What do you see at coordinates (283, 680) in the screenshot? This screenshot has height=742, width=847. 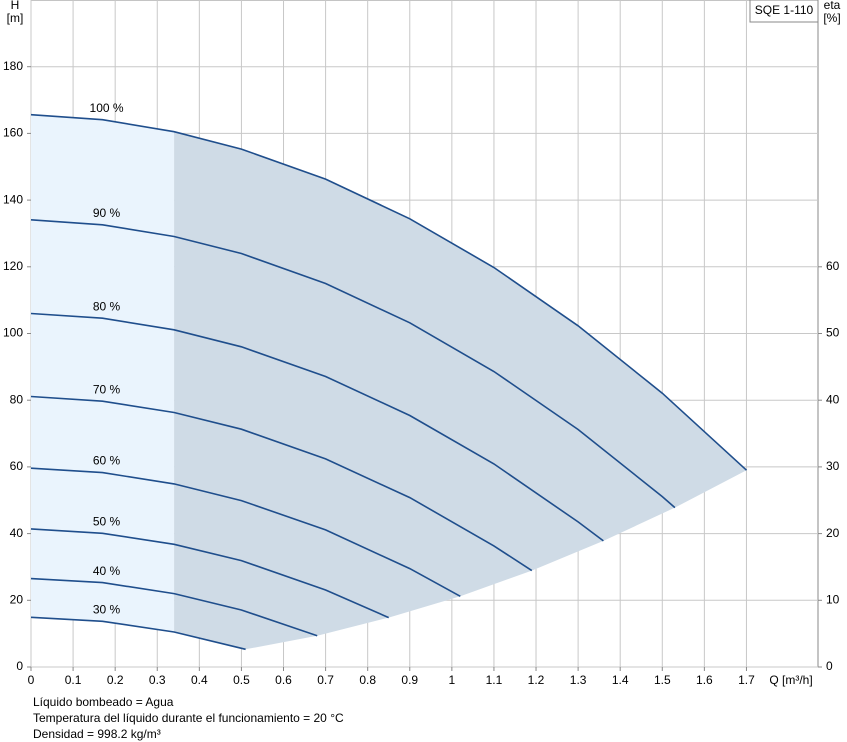 I see `x-tick-label: 0.6` at bounding box center [283, 680].